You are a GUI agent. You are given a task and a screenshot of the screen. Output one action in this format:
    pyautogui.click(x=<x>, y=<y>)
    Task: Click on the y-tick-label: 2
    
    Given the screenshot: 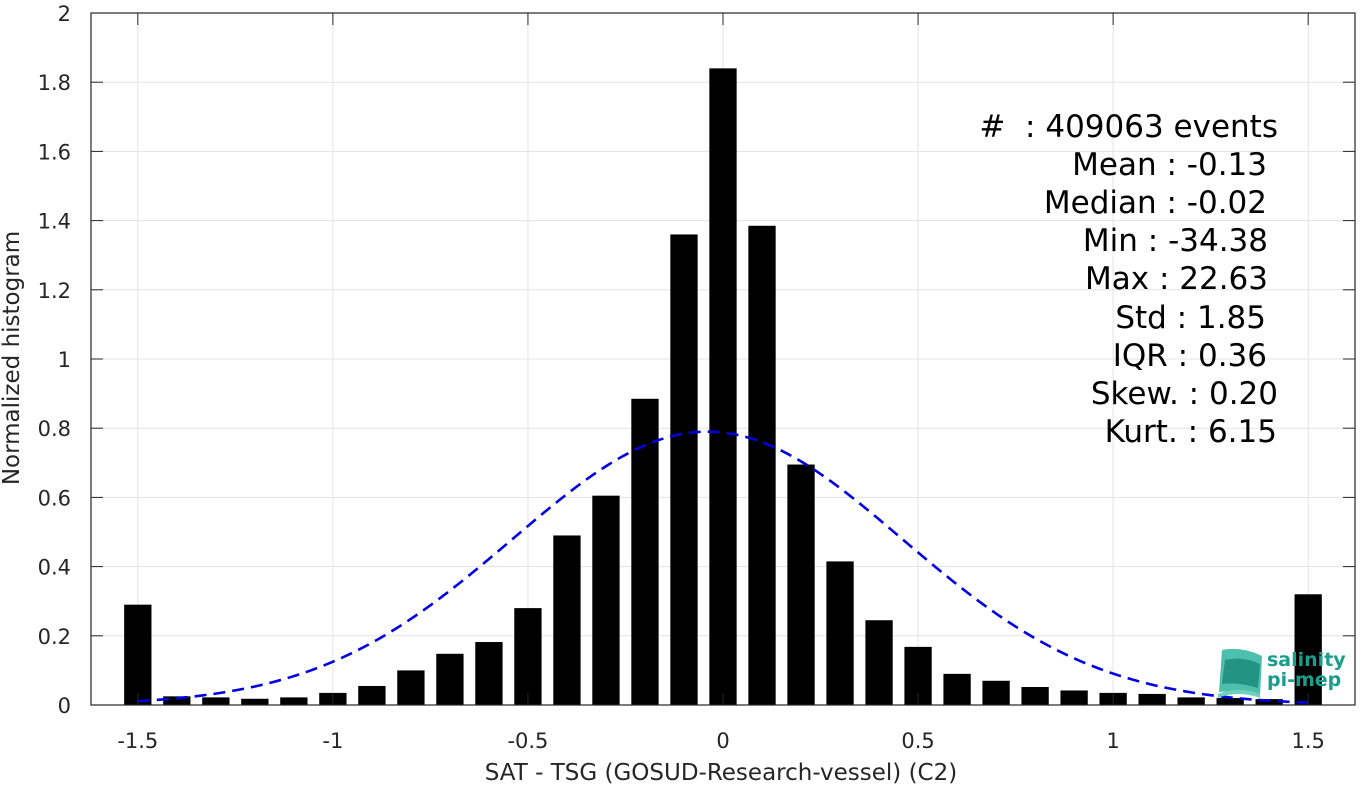 What is the action you would take?
    pyautogui.click(x=64, y=14)
    